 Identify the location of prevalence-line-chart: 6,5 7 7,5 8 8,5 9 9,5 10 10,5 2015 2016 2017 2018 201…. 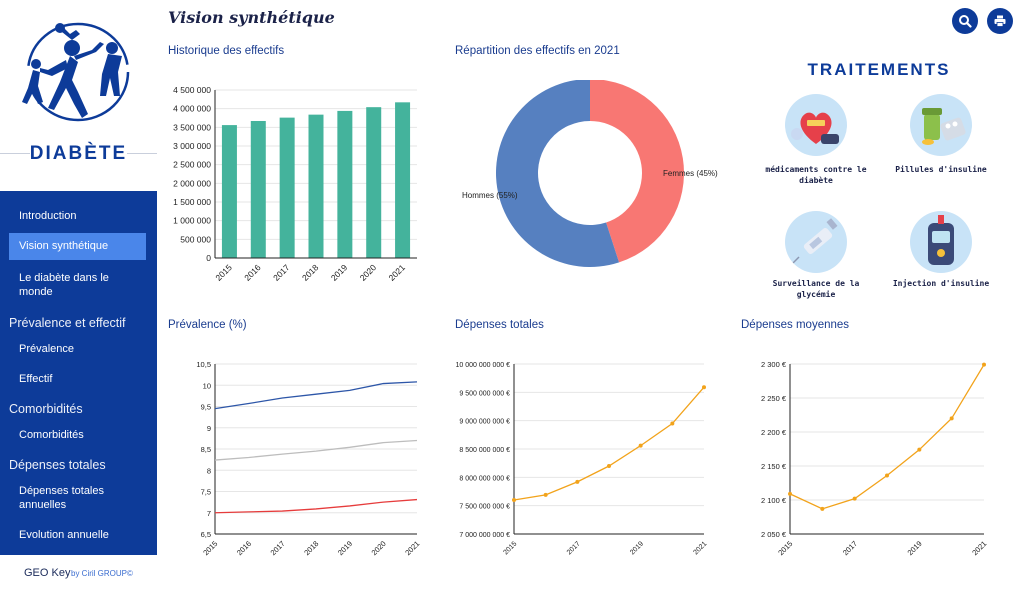
(308, 458).